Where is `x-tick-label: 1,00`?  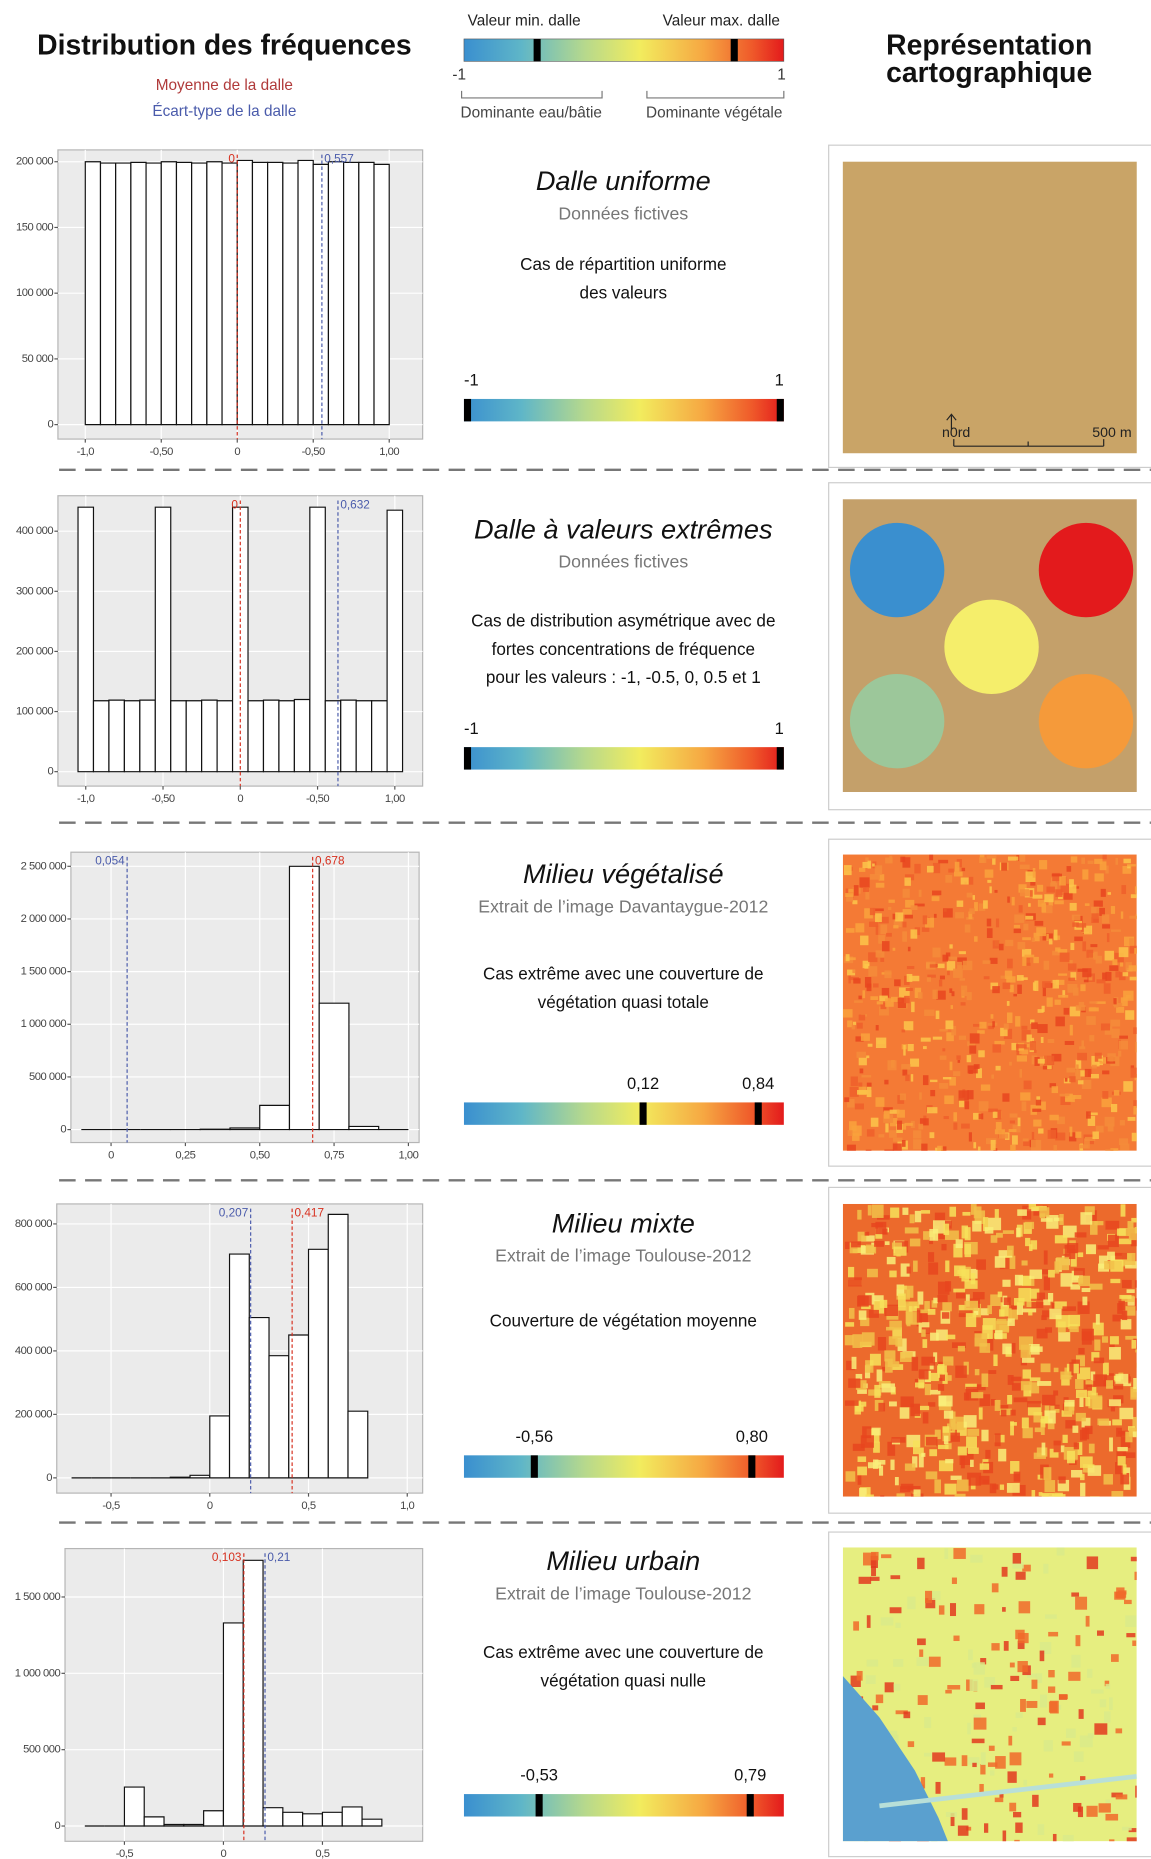
x-tick-label: 1,00 is located at coordinates (408, 1155).